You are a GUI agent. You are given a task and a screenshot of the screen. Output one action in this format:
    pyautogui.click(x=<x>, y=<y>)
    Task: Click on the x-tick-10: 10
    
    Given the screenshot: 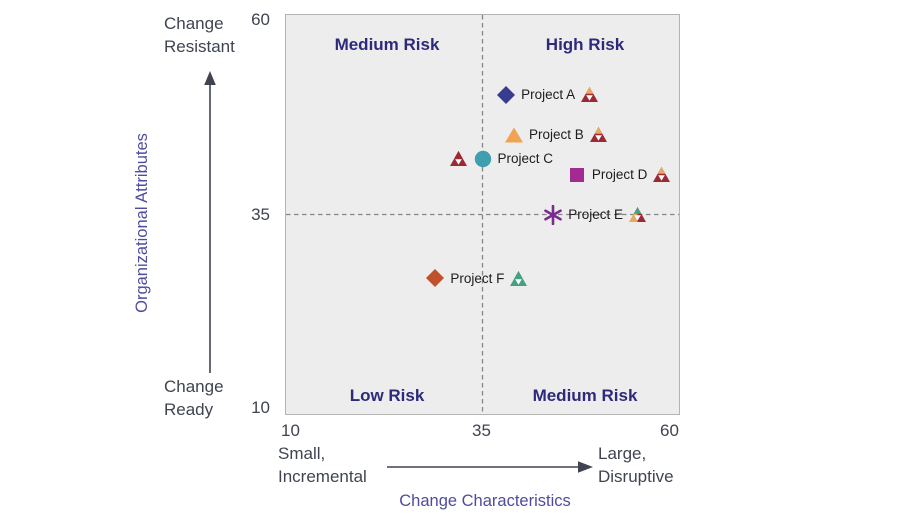 What is the action you would take?
    pyautogui.click(x=290, y=430)
    